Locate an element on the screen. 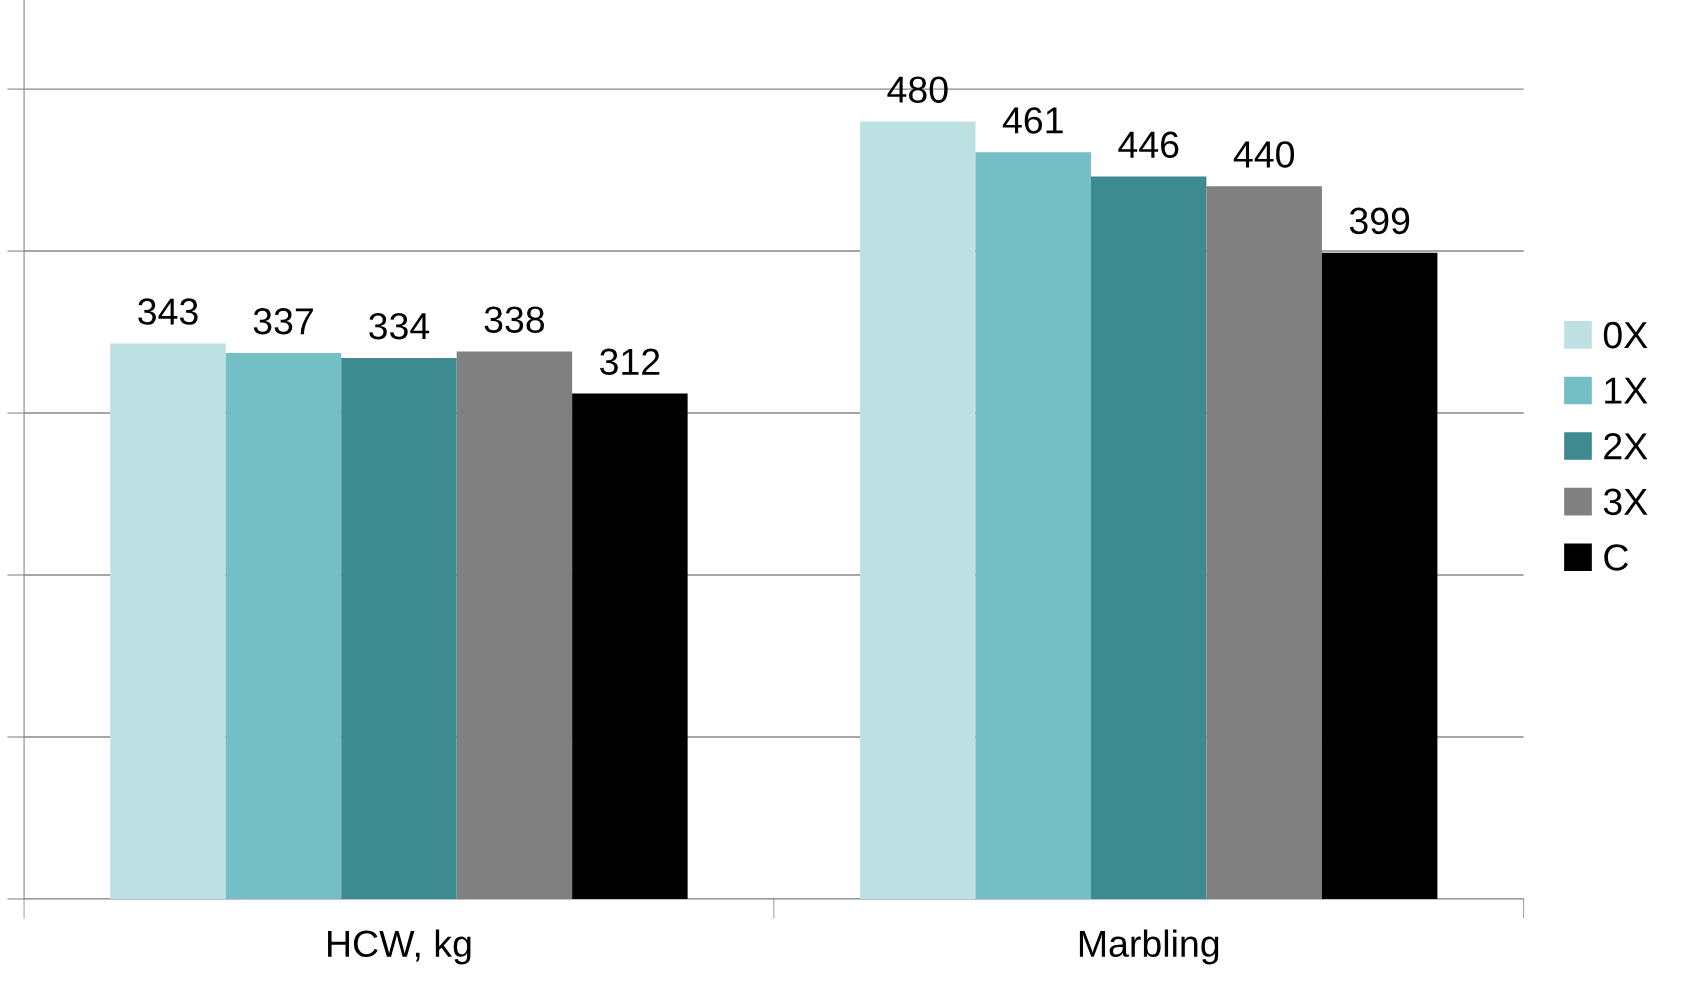 This screenshot has width=1683, height=983. data-label: 461 is located at coordinates (1032, 120).